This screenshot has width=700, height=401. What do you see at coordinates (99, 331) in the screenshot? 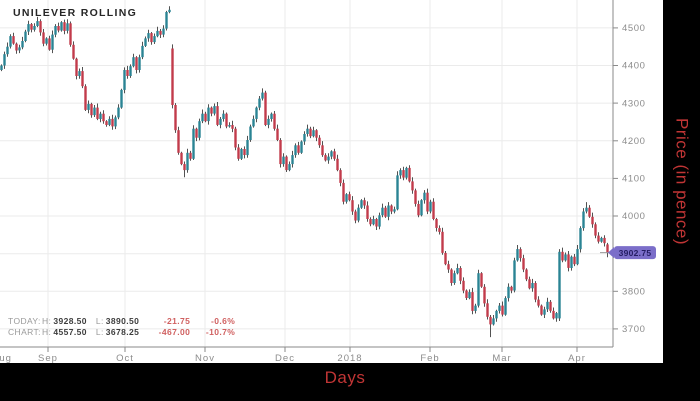
I see `chart-low-key: L:` at bounding box center [99, 331].